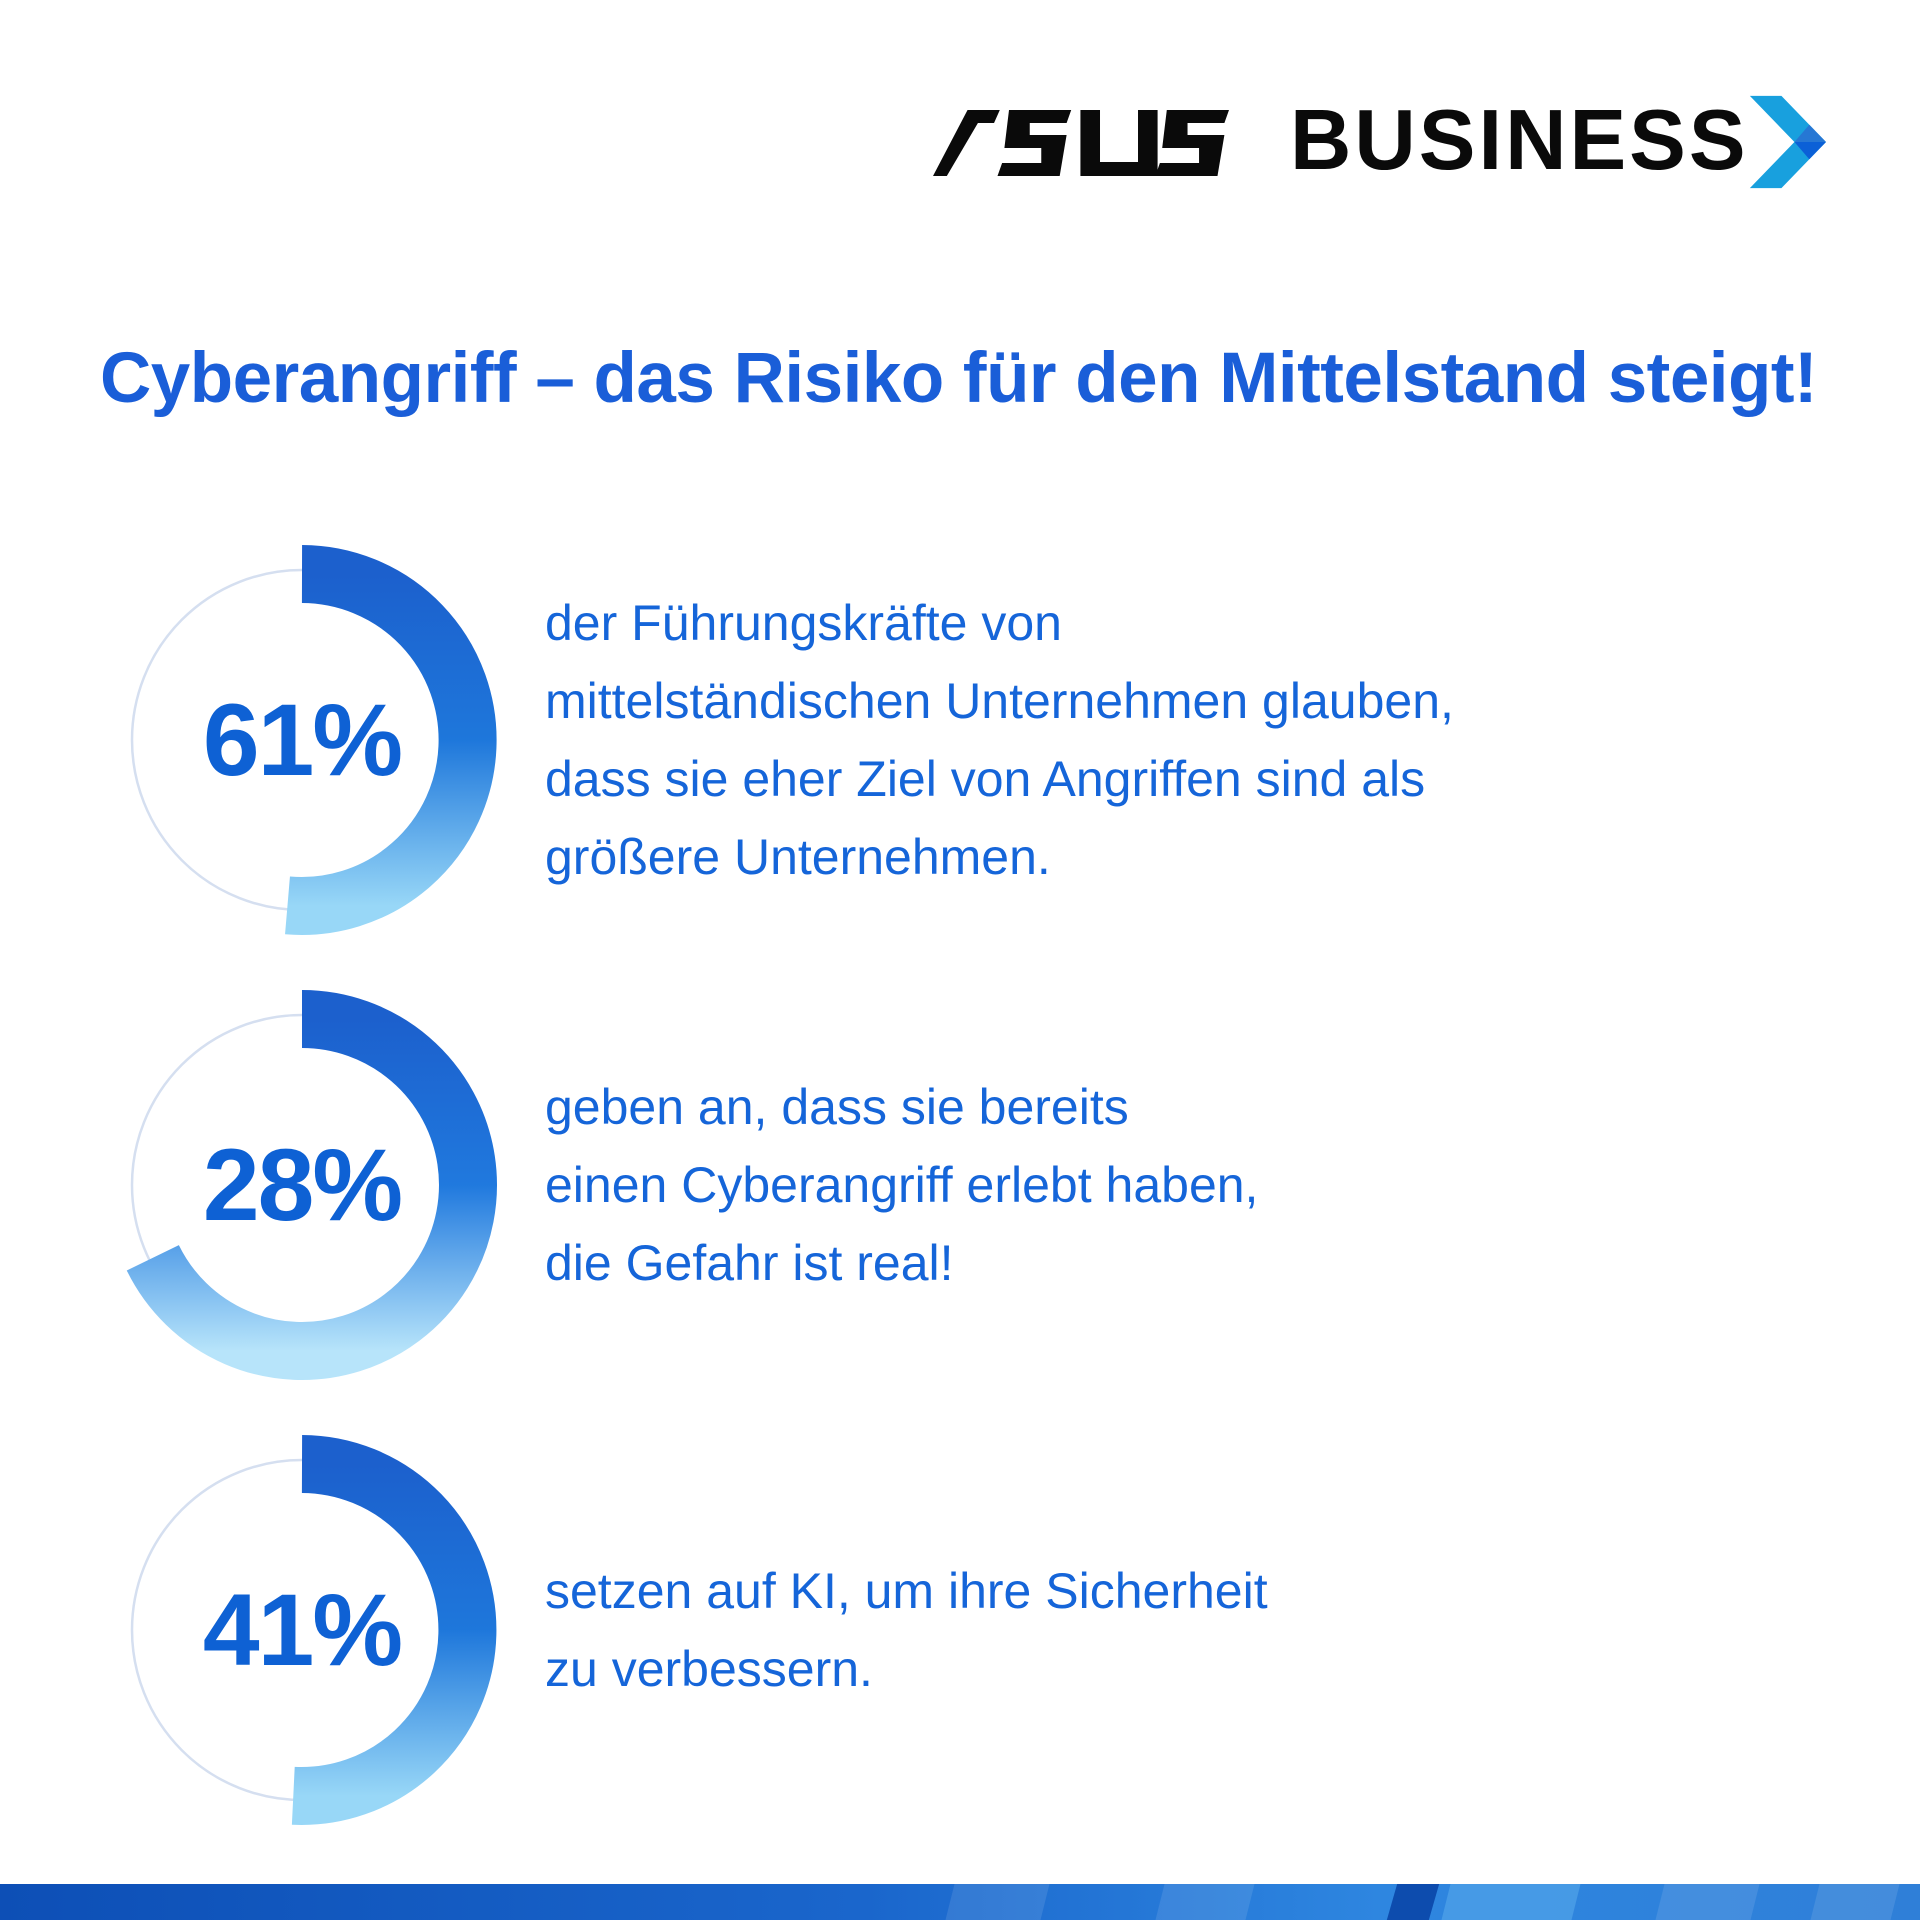 The width and height of the screenshot is (1920, 1920). Describe the element at coordinates (906, 1591) in the screenshot. I see `caption-line: setzen auf KI, um ihre Sicherheit` at that location.